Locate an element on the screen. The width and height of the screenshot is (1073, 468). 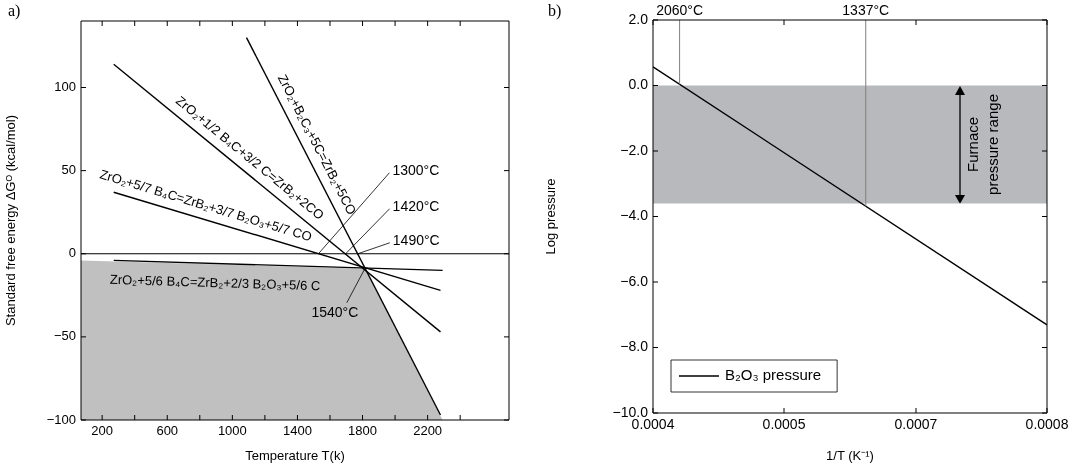
x-tick-label: 1800 is located at coordinates (362, 431).